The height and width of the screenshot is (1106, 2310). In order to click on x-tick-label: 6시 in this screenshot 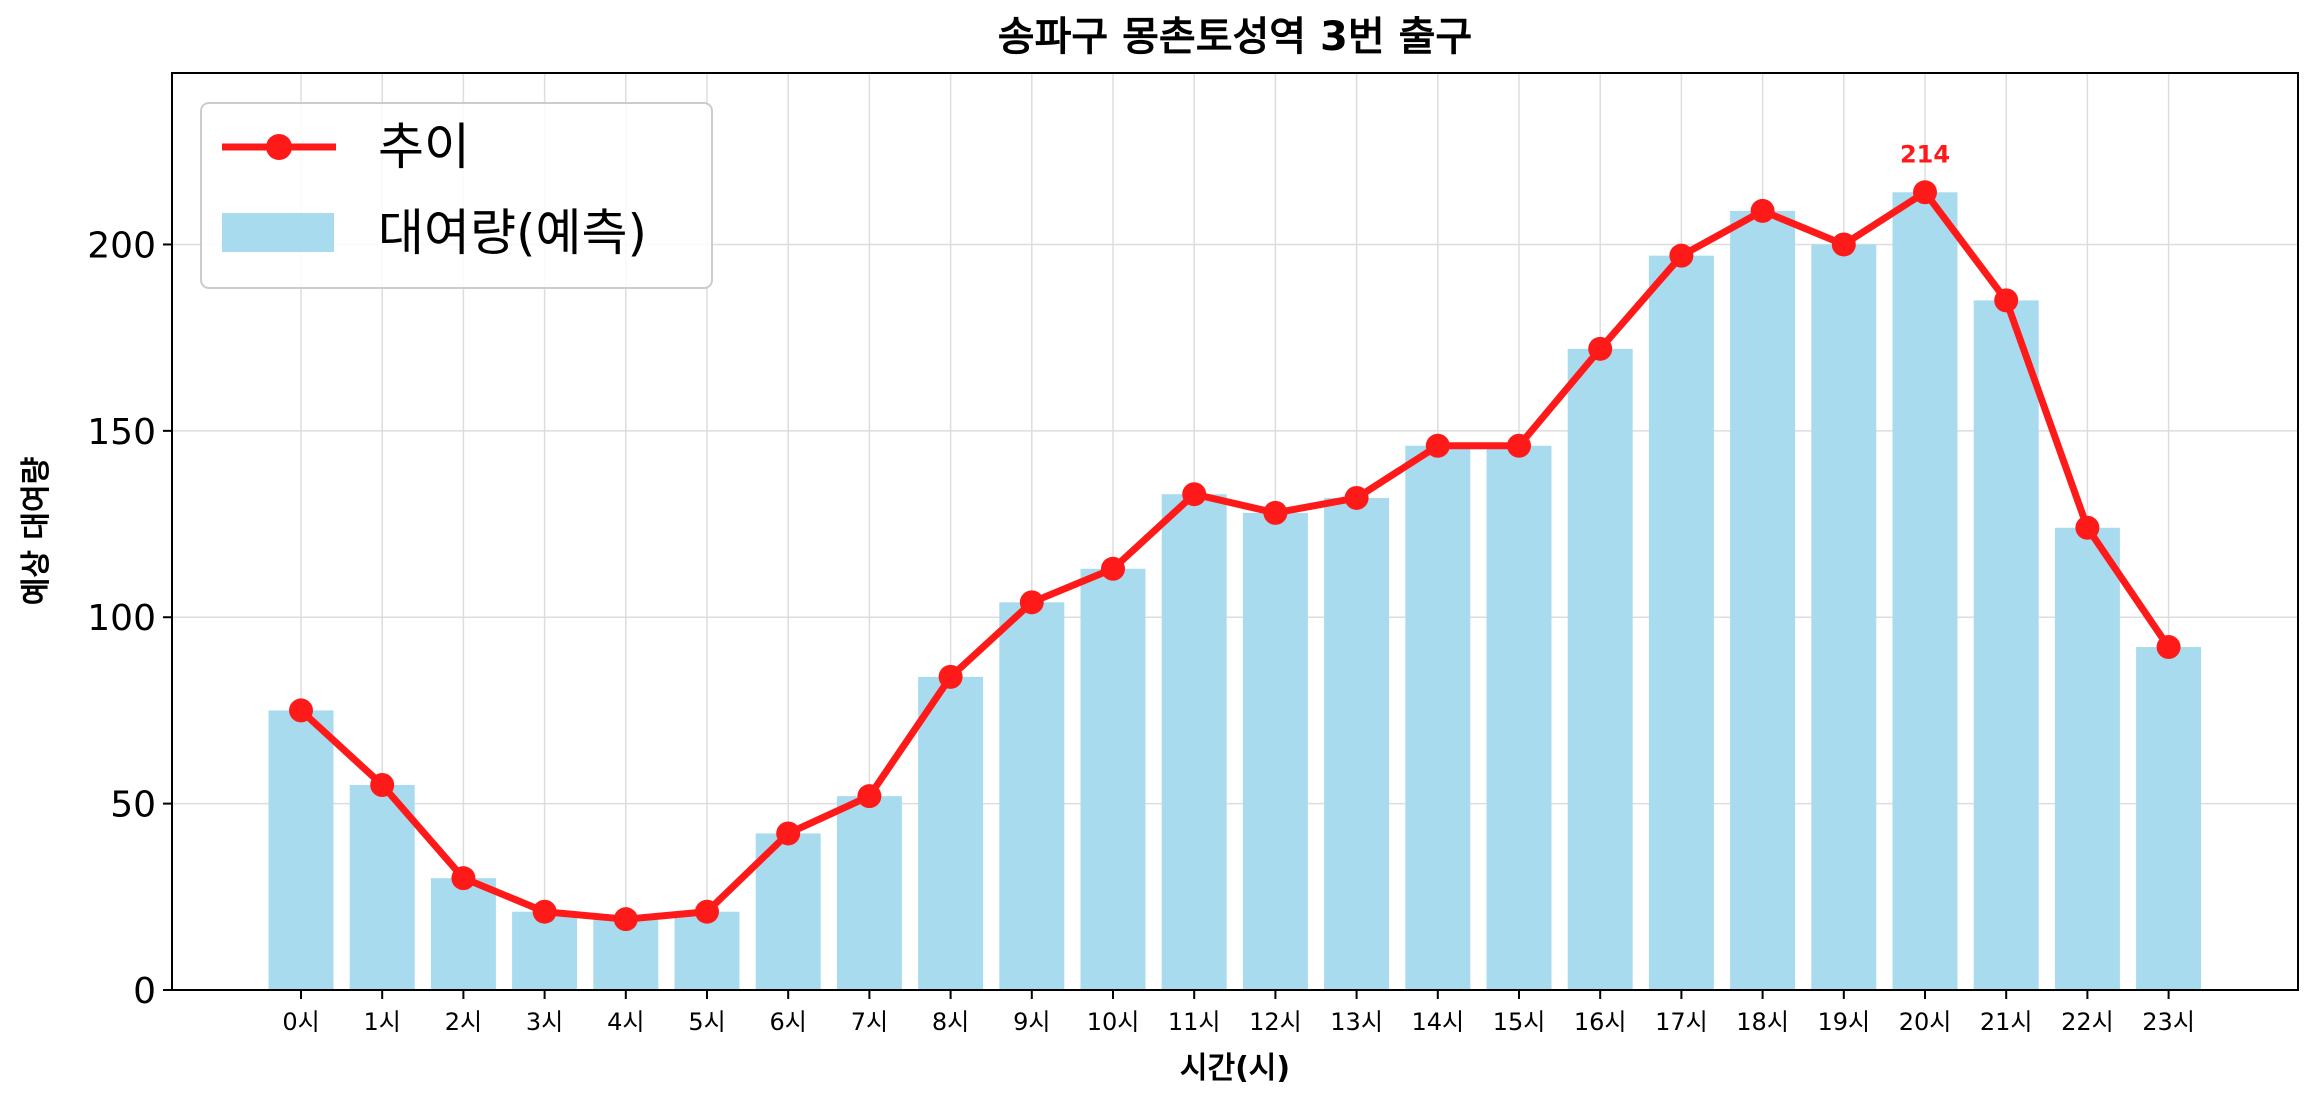, I will do `click(788, 1022)`.